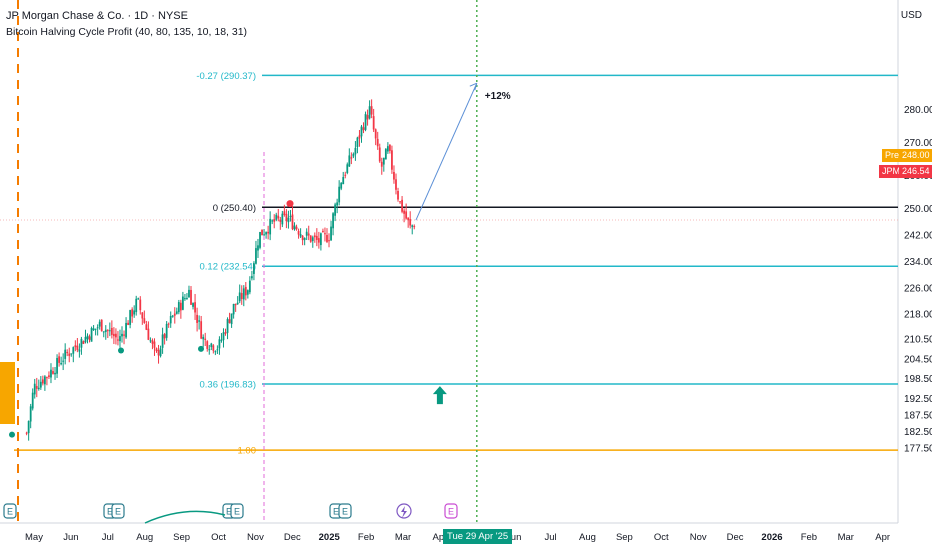  I want to click on y-tick-label: 242.00, so click(918, 236).